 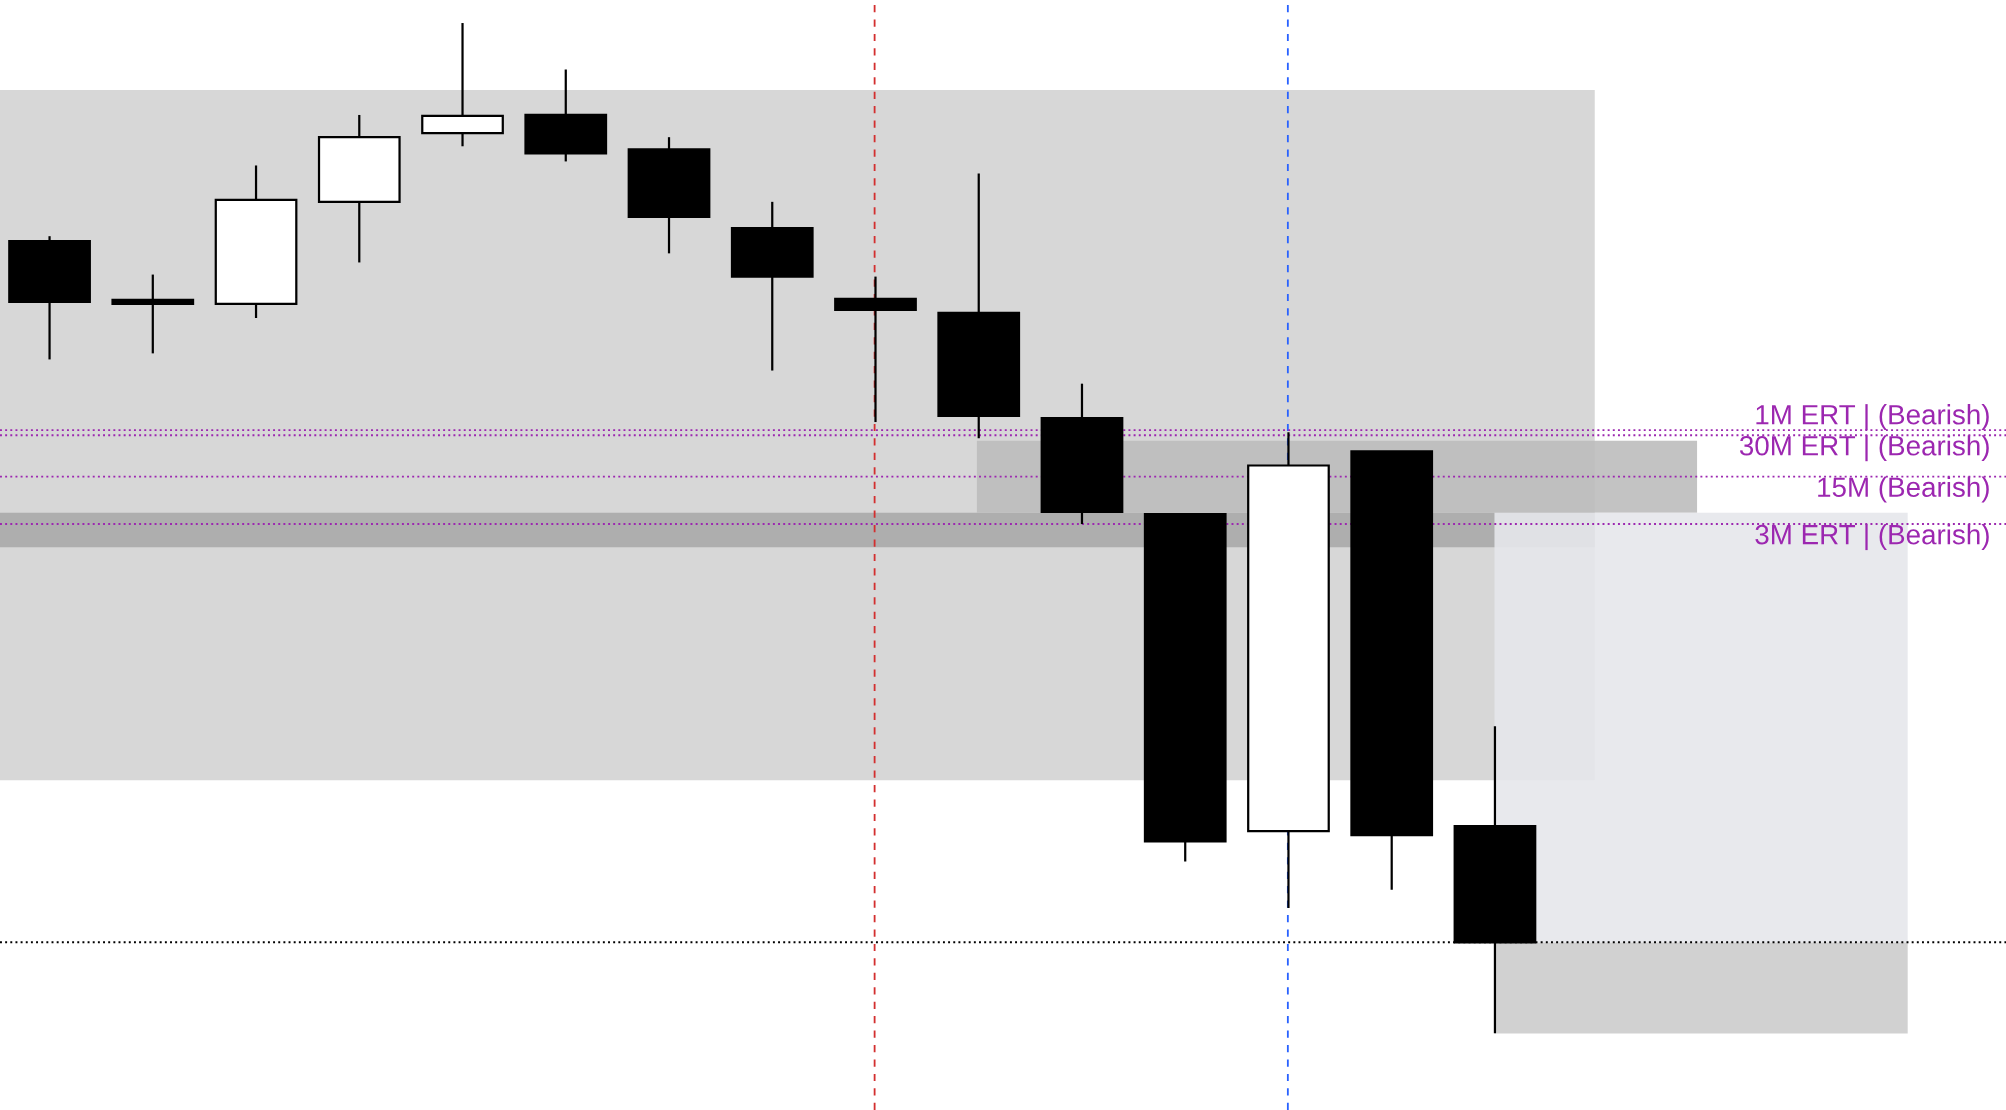 I want to click on ref-line-label: 3M ERT | (Bearish), so click(x=1872, y=537).